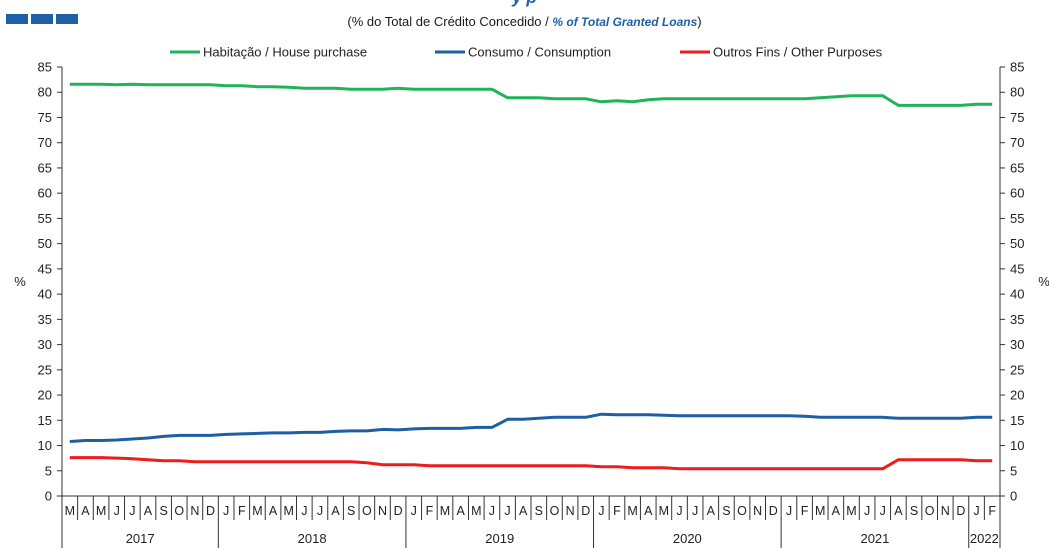 The height and width of the screenshot is (550, 1049). Describe the element at coordinates (1017, 420) in the screenshot. I see `y-tick-label-right: 15` at that location.